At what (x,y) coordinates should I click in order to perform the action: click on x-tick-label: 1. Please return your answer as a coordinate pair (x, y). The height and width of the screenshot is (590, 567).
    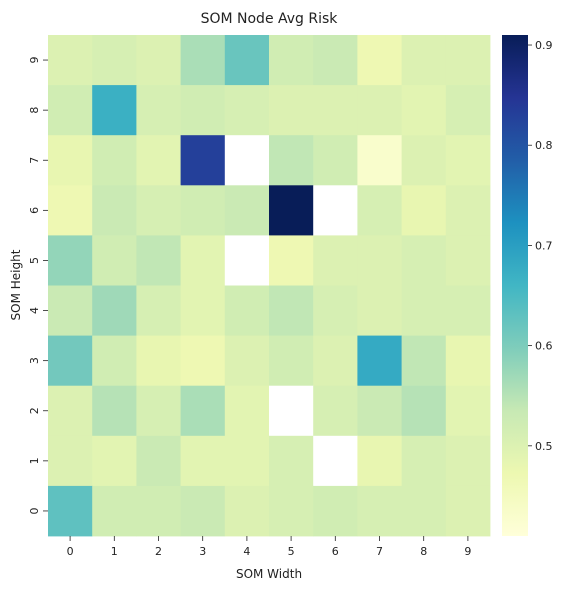
    Looking at the image, I should click on (114, 551).